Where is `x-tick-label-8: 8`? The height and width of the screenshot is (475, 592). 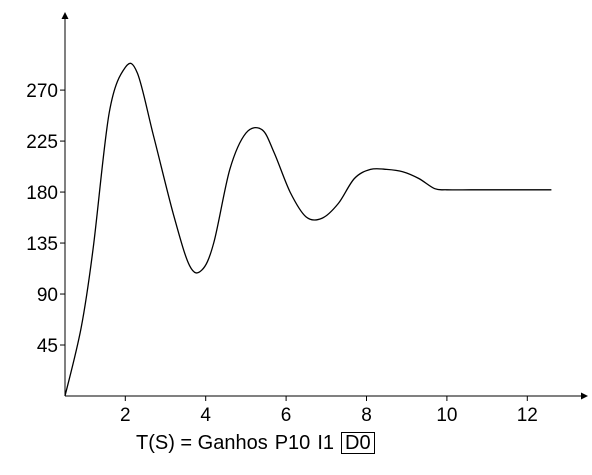 x-tick-label-8: 8 is located at coordinates (366, 415).